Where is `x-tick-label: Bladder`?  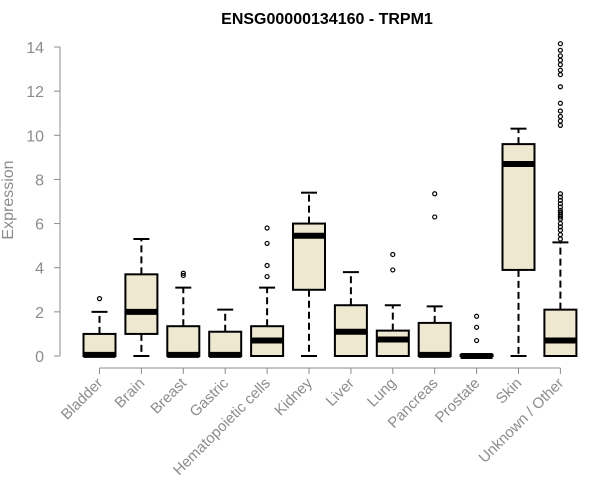
x-tick-label: Bladder is located at coordinates (82, 399).